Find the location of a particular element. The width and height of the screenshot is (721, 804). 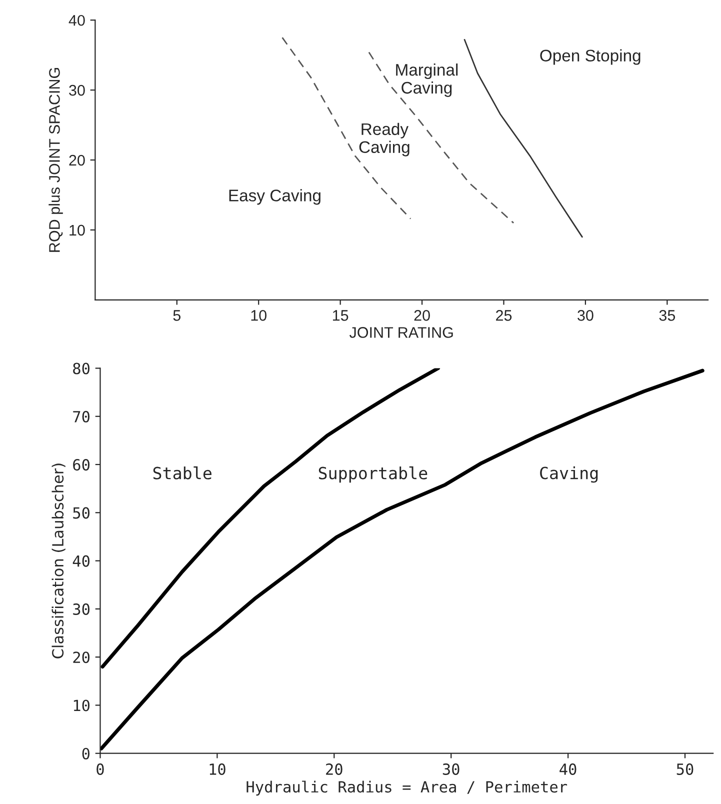

annotation: Stable is located at coordinates (182, 473).